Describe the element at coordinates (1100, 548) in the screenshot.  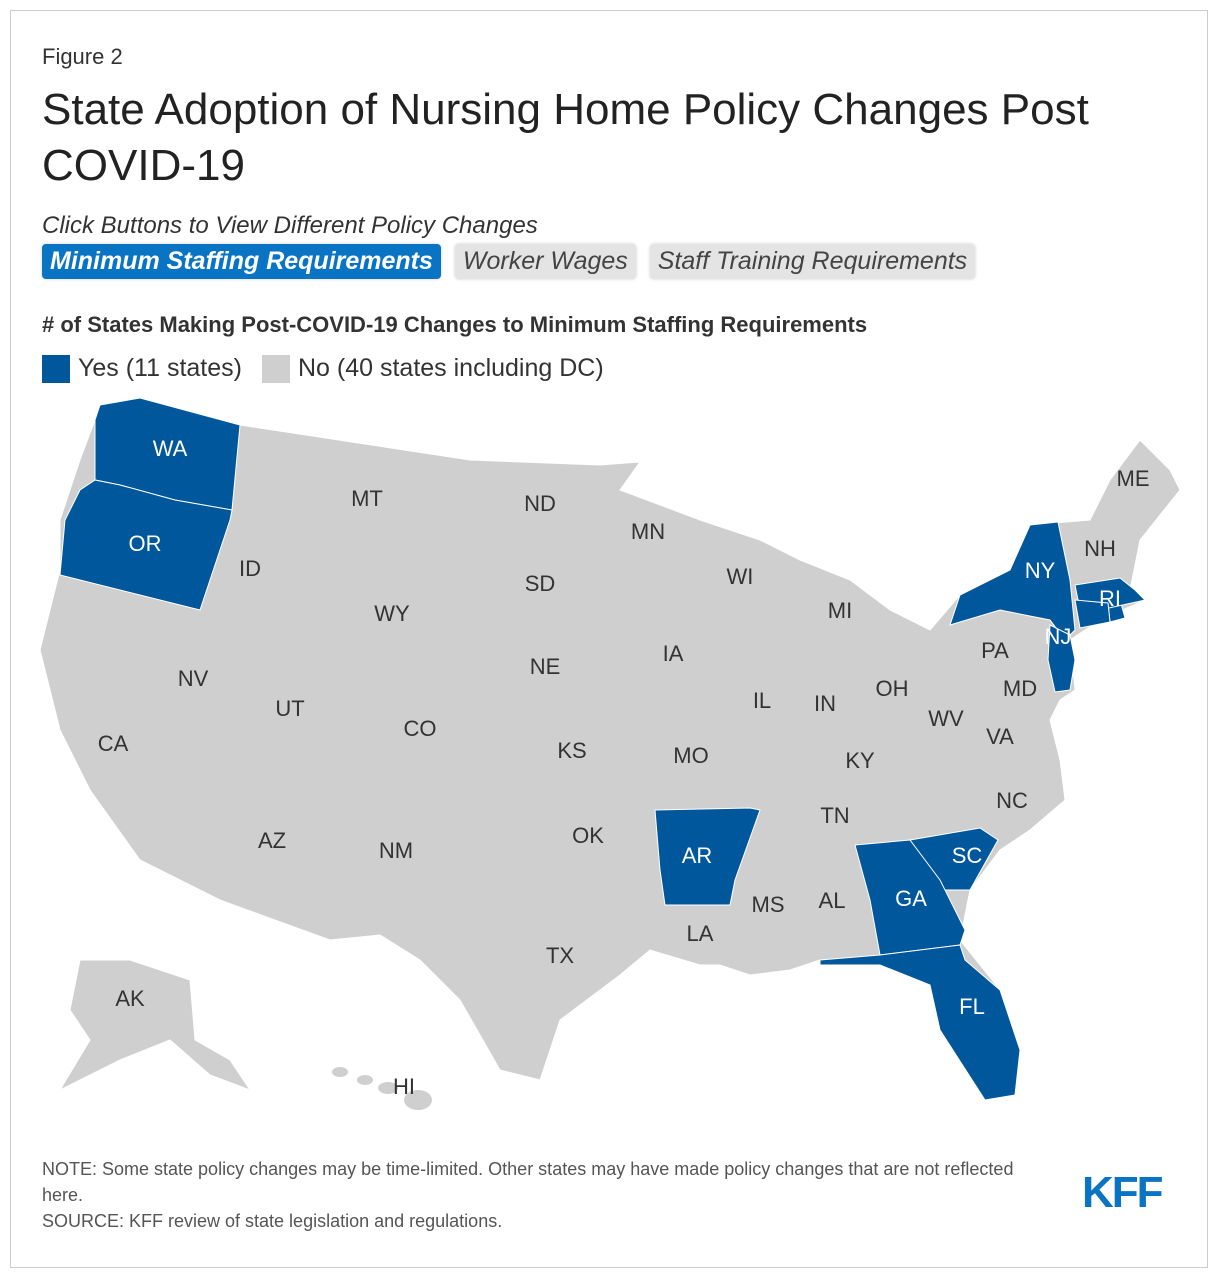
I see `state-label: NH` at that location.